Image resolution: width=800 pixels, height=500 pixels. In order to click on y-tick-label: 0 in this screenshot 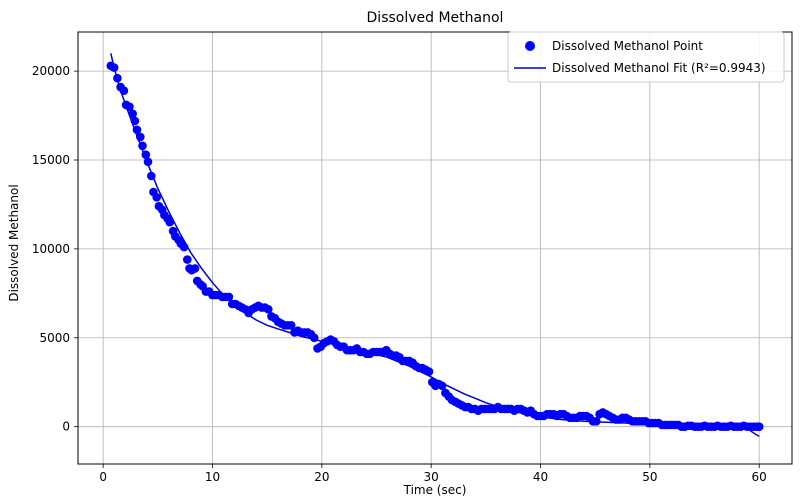, I will do `click(66, 427)`.